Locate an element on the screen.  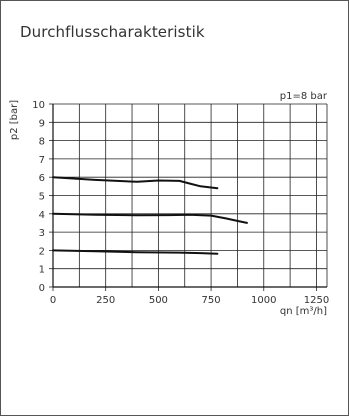
y-tick-label: 5 is located at coordinates (42, 197).